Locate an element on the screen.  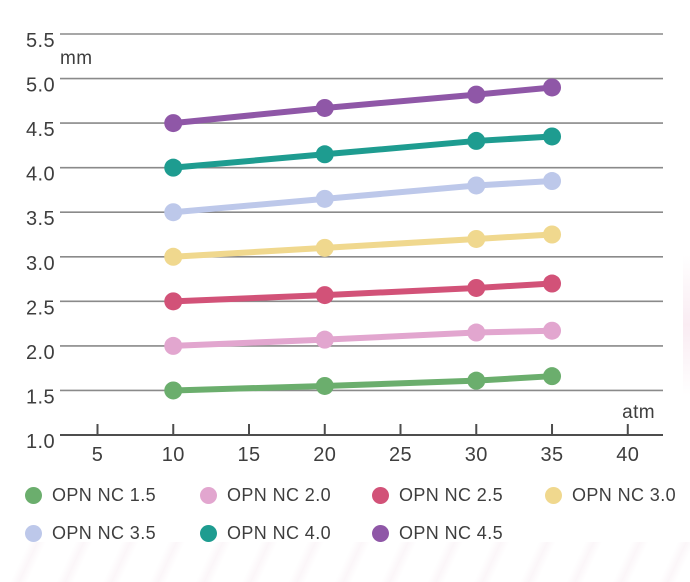
data-point-opn-nc-3-0-30atm is located at coordinates (476, 238).